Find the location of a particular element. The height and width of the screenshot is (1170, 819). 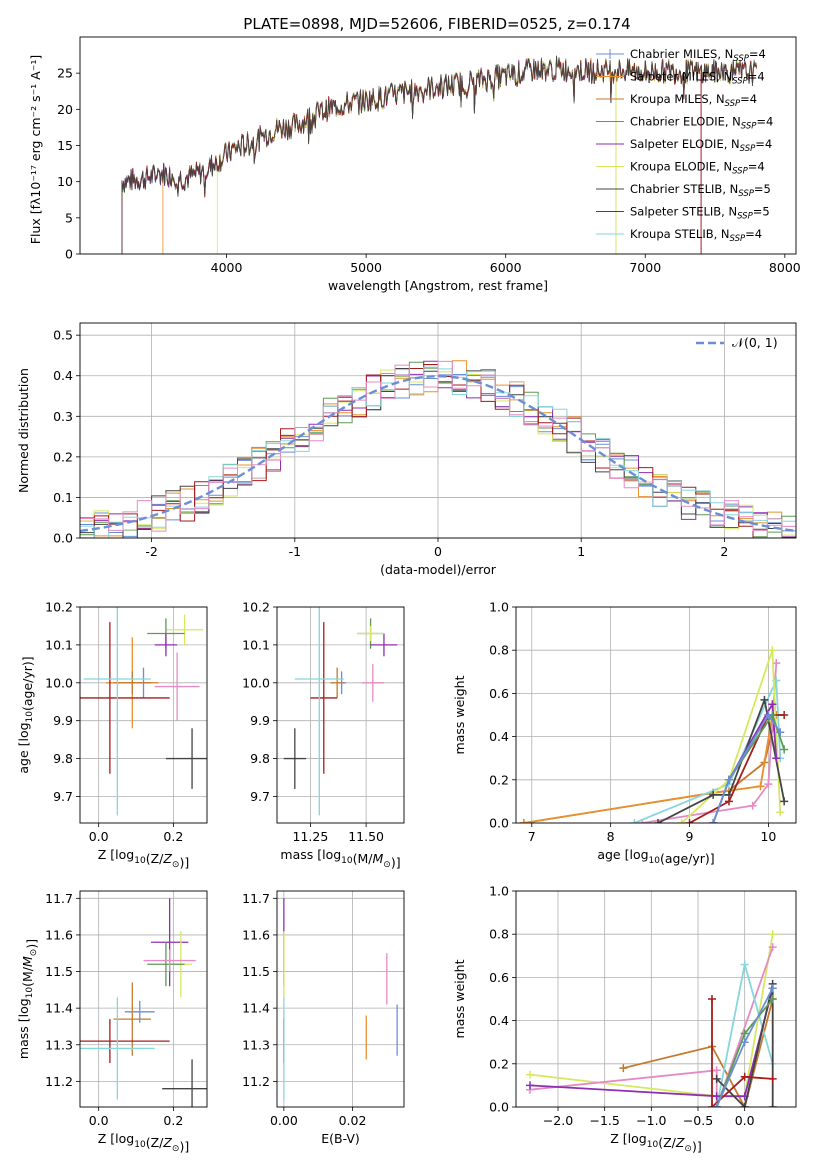

axes-frame is located at coordinates (143, 715).